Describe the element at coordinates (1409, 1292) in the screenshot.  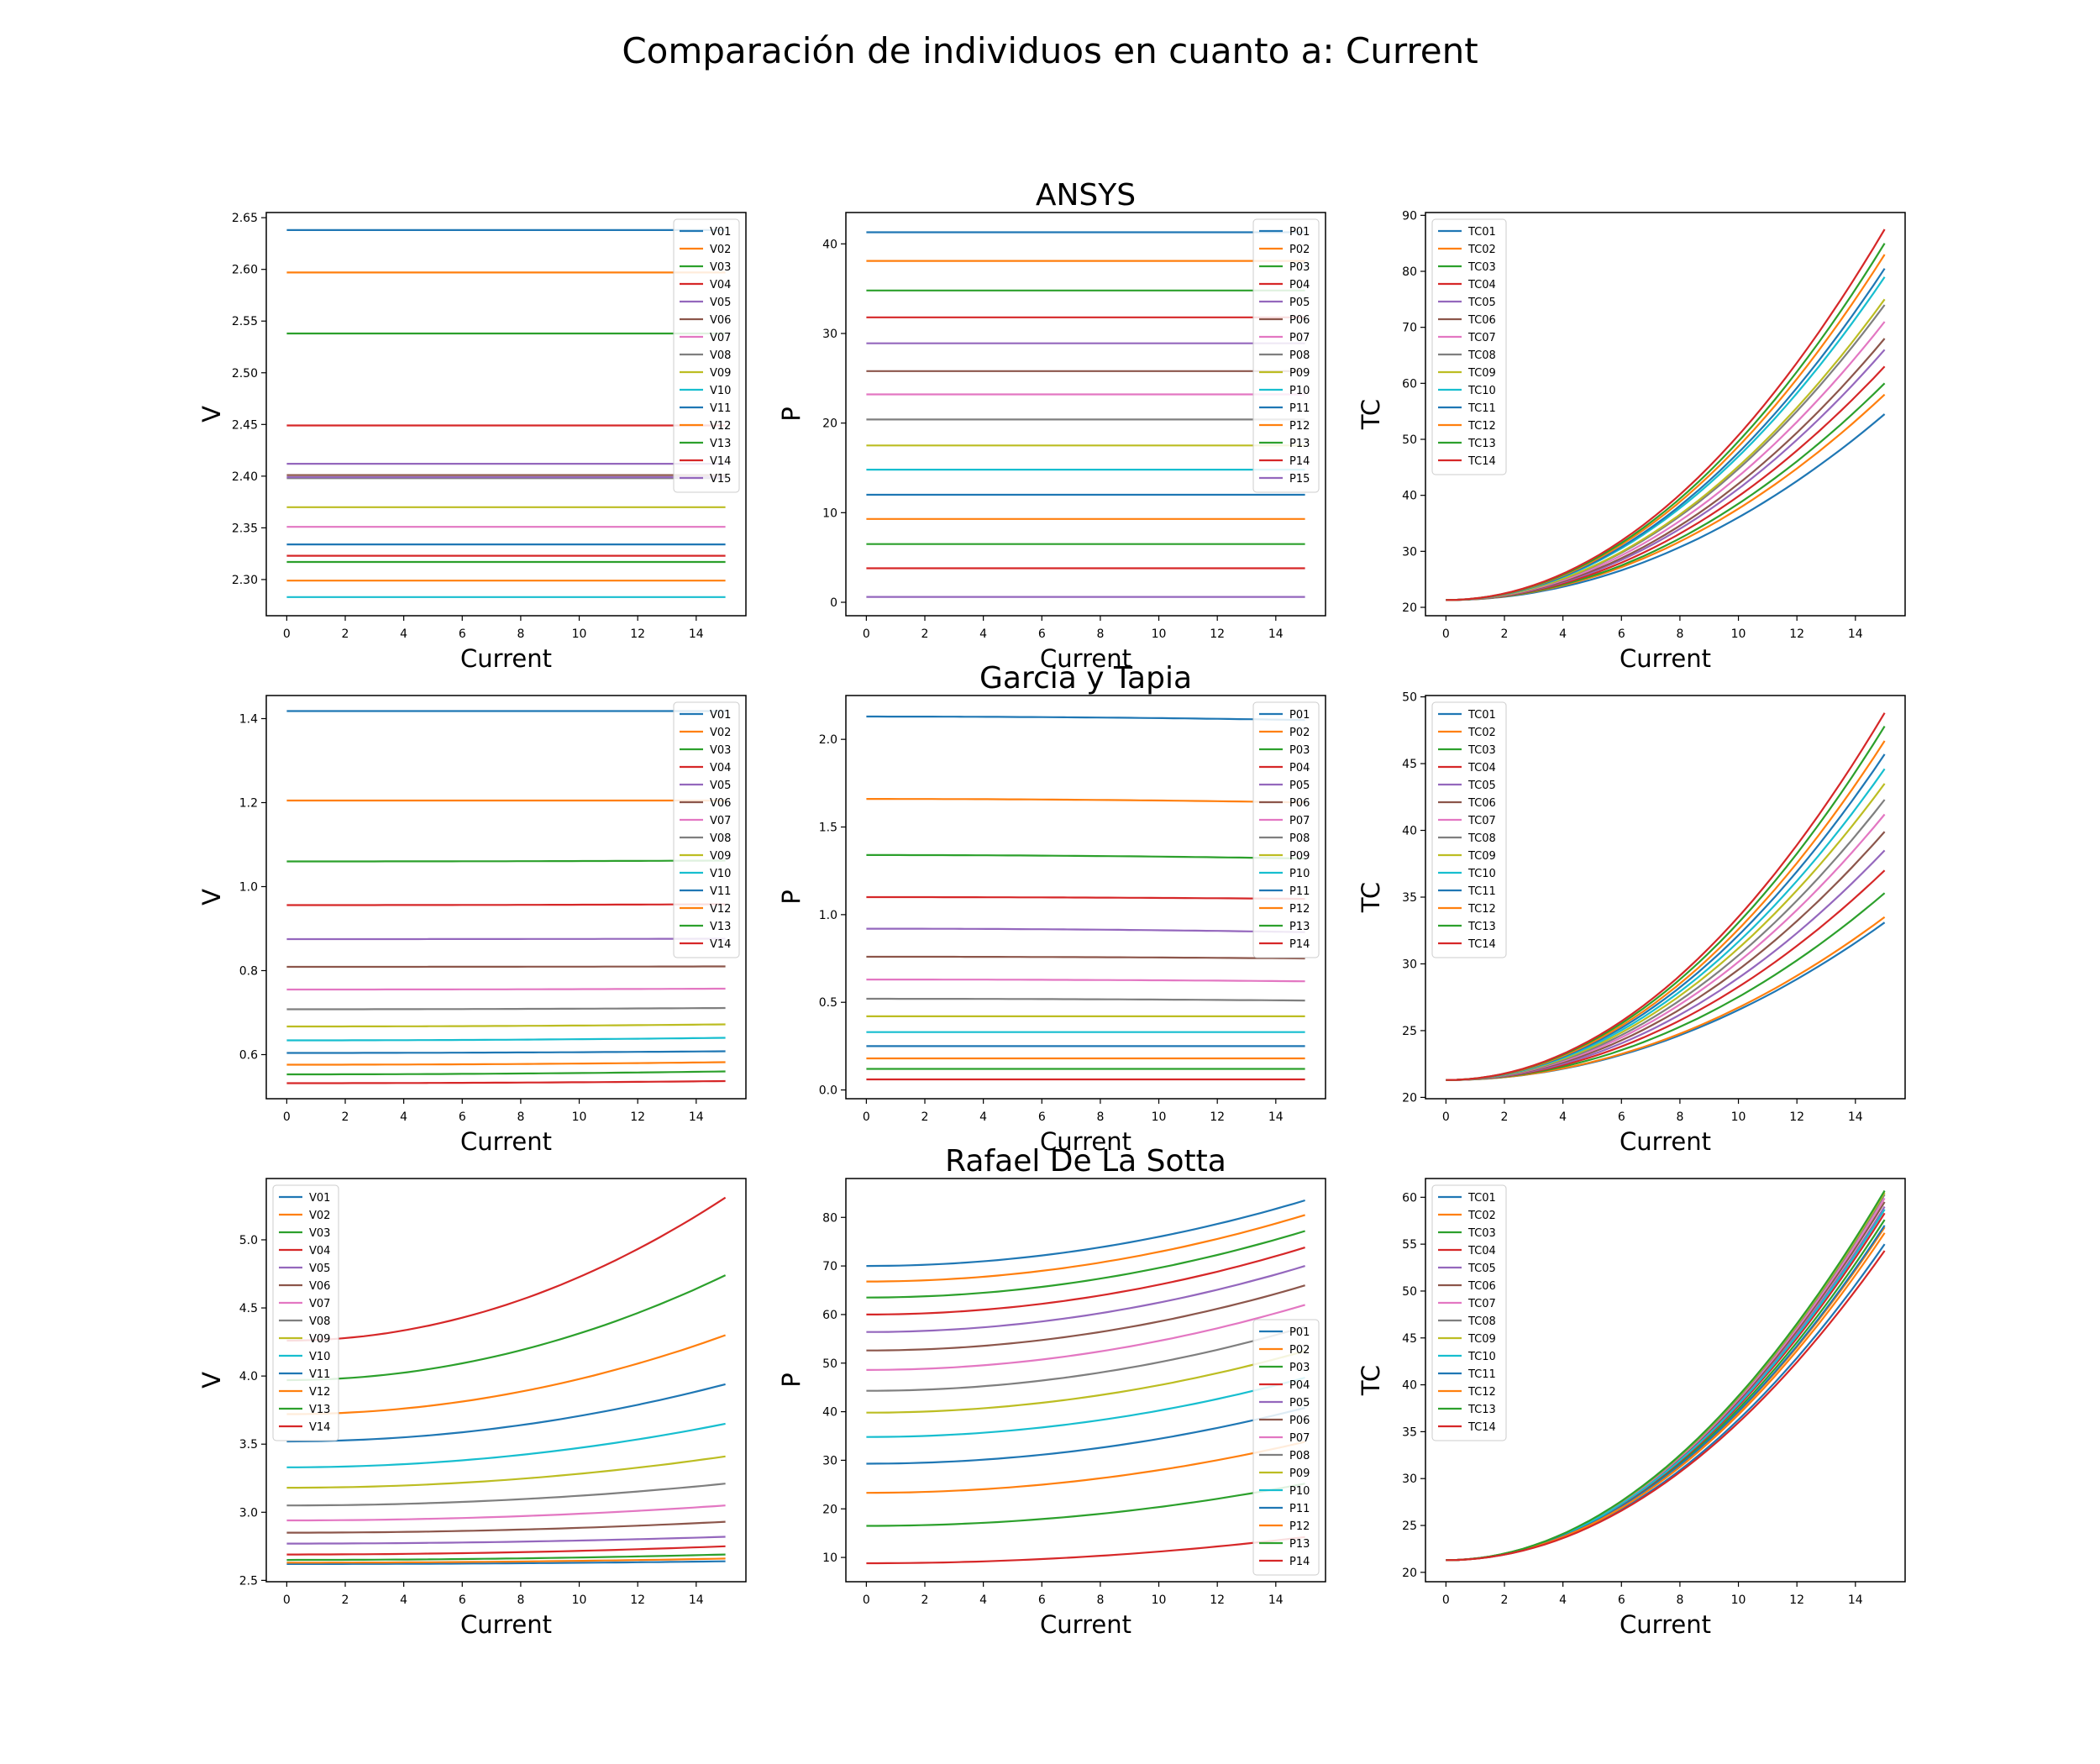
I see `y-tick-label: 50` at that location.